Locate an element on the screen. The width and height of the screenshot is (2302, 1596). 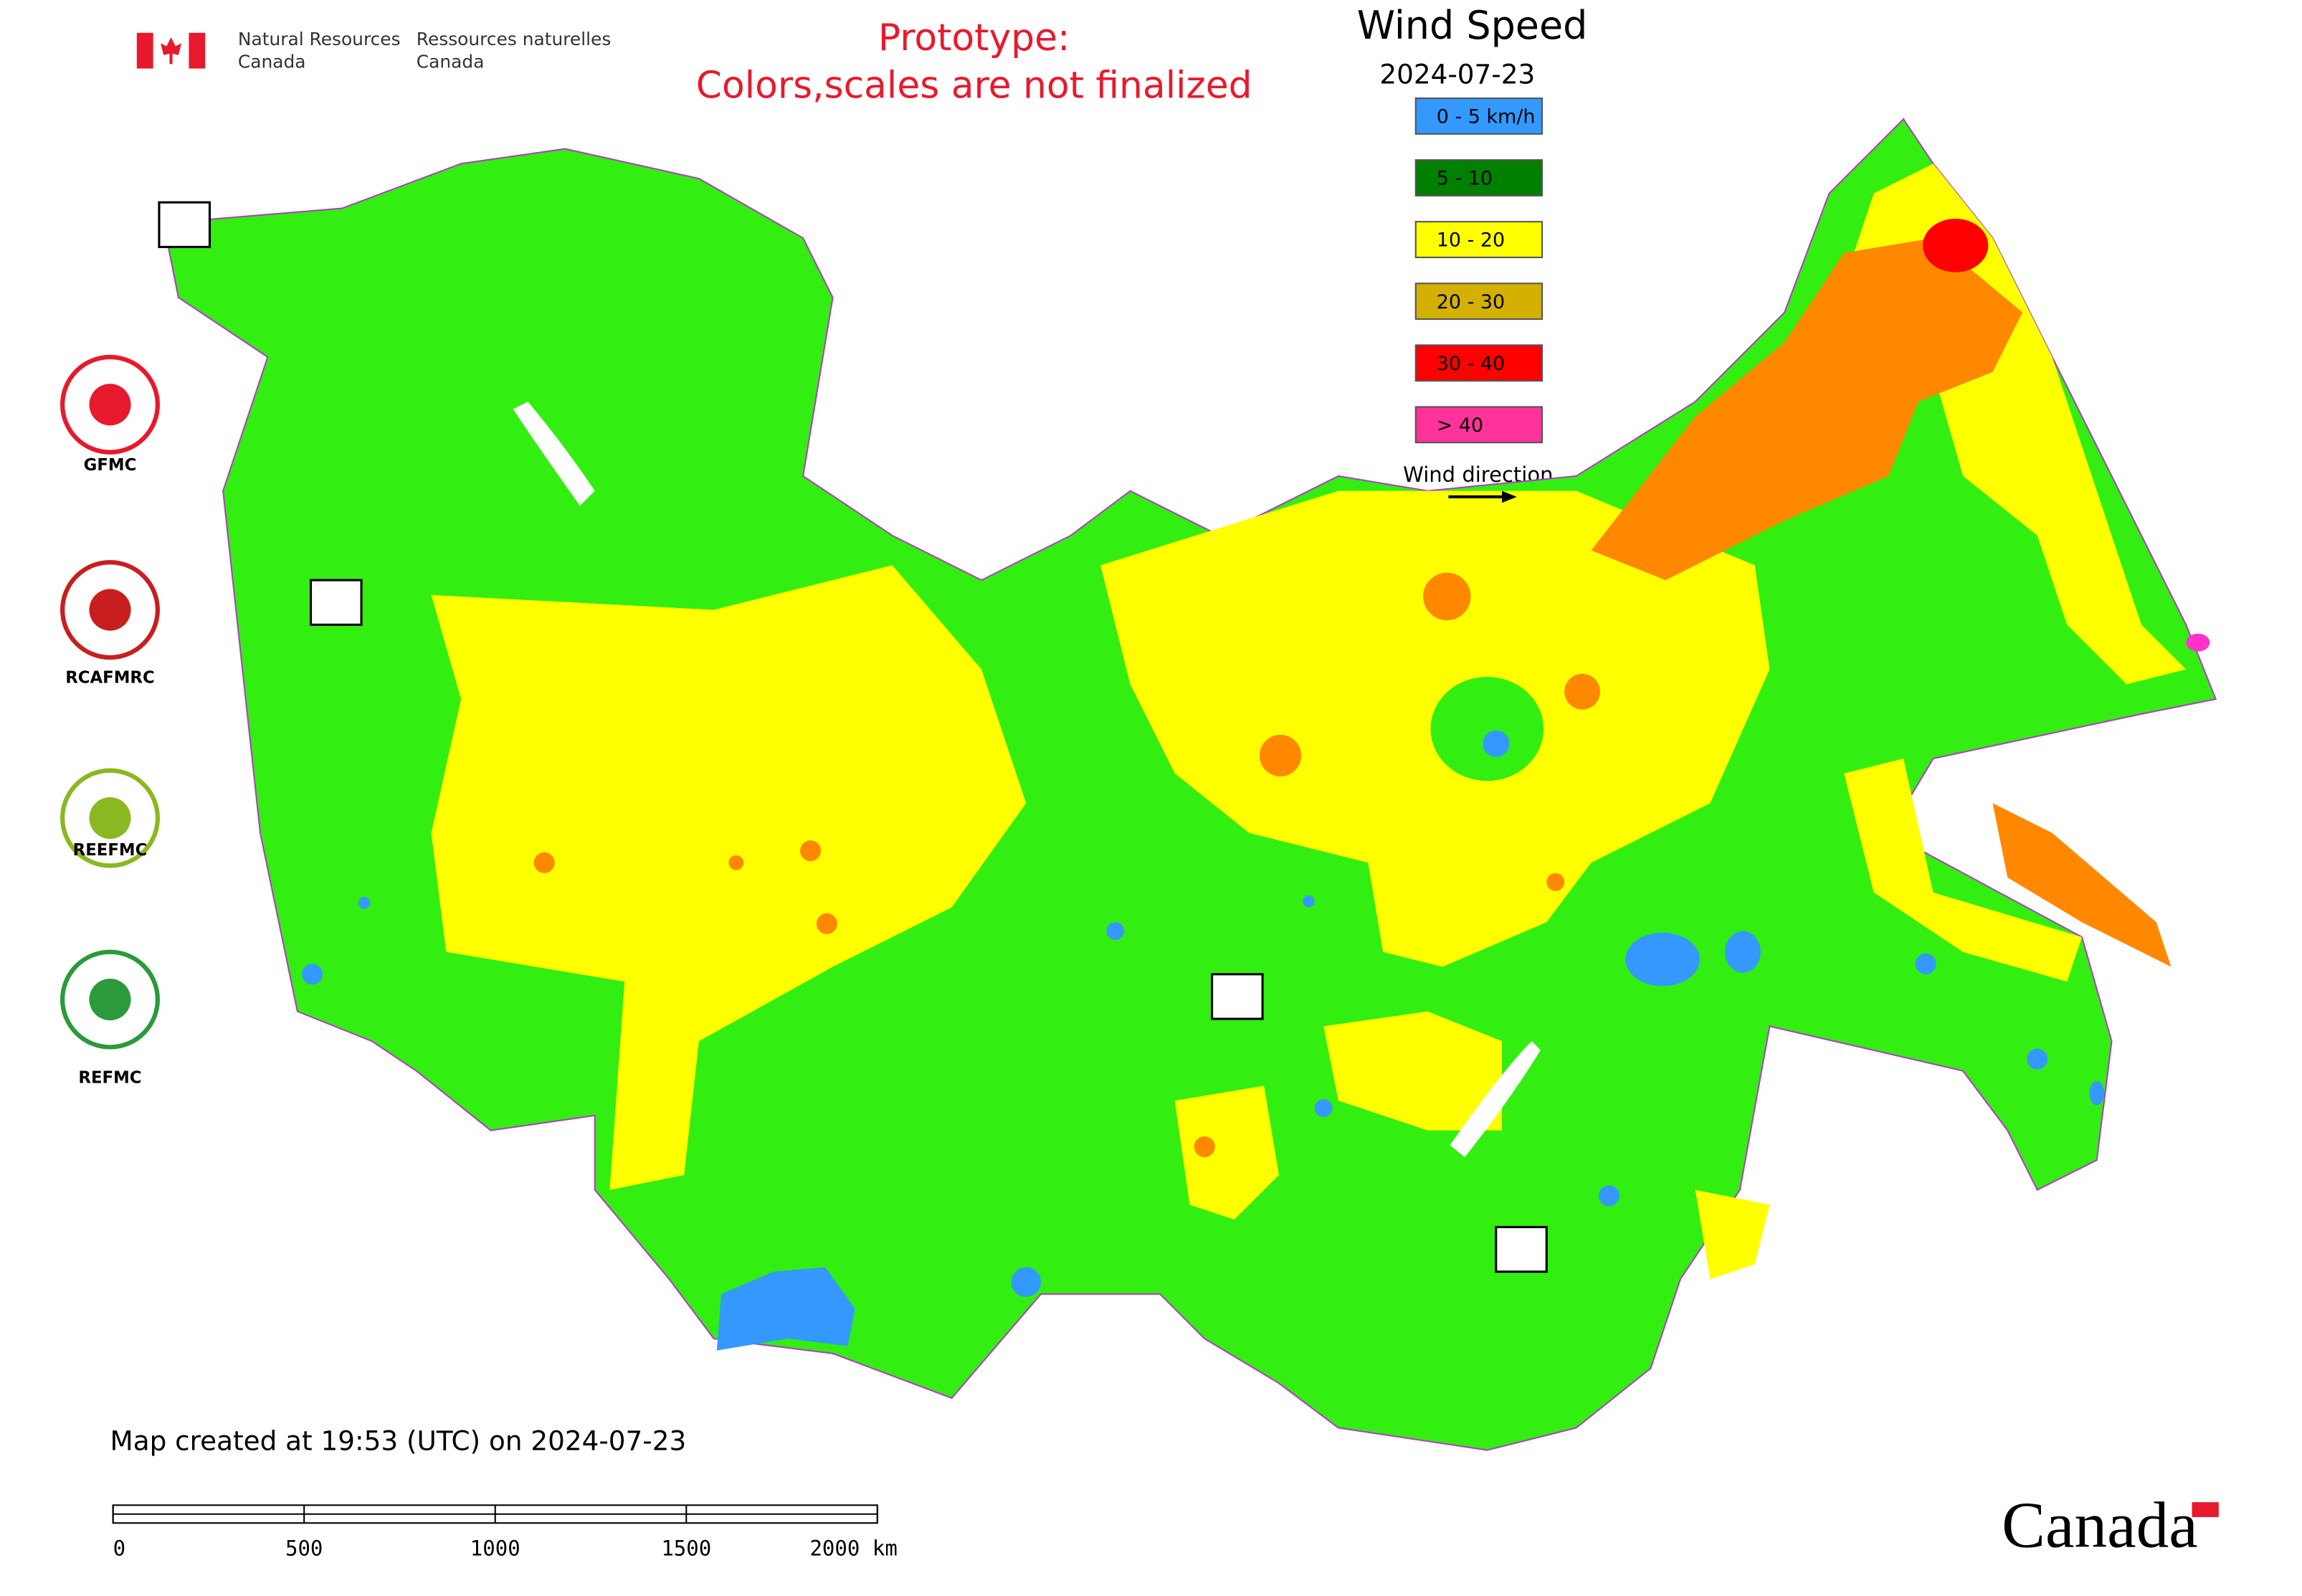
agency-fr: Canada is located at coordinates (451, 61).